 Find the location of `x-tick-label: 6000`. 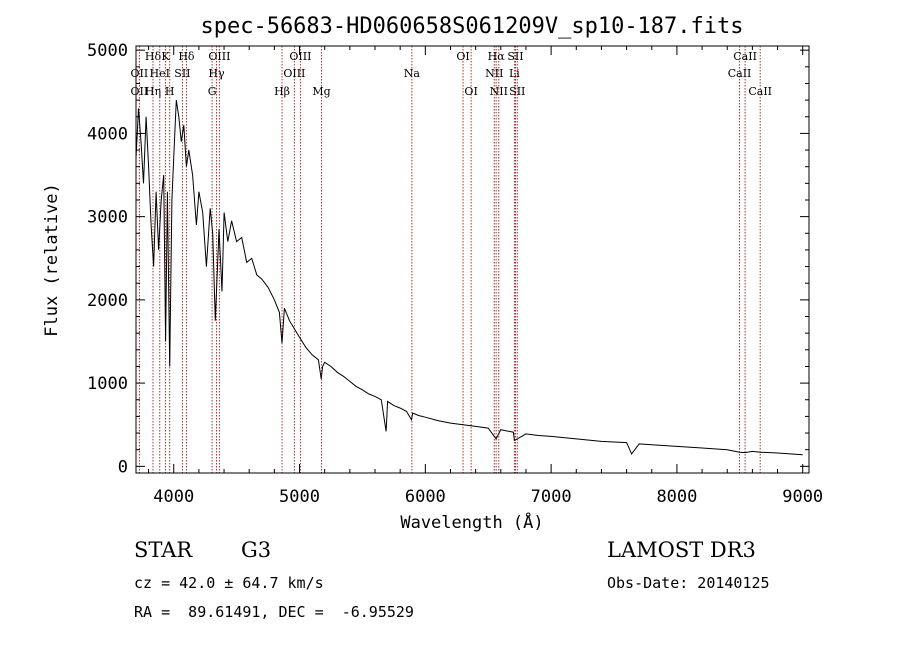

x-tick-label: 6000 is located at coordinates (425, 497).